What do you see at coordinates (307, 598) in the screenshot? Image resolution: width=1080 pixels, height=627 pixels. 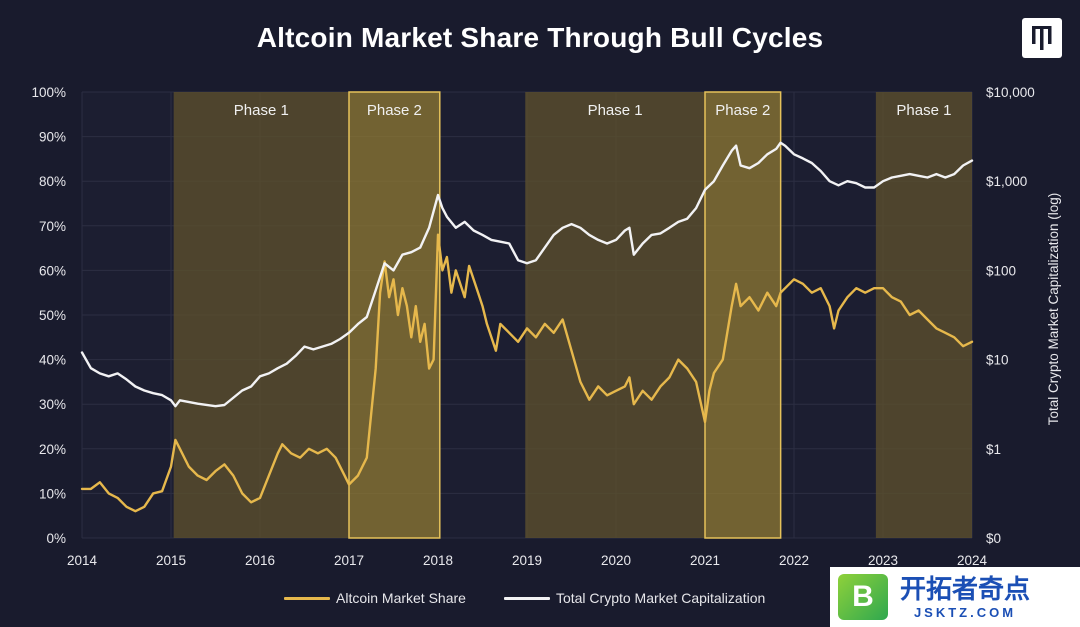 I see `legend-swatch-altcoin` at bounding box center [307, 598].